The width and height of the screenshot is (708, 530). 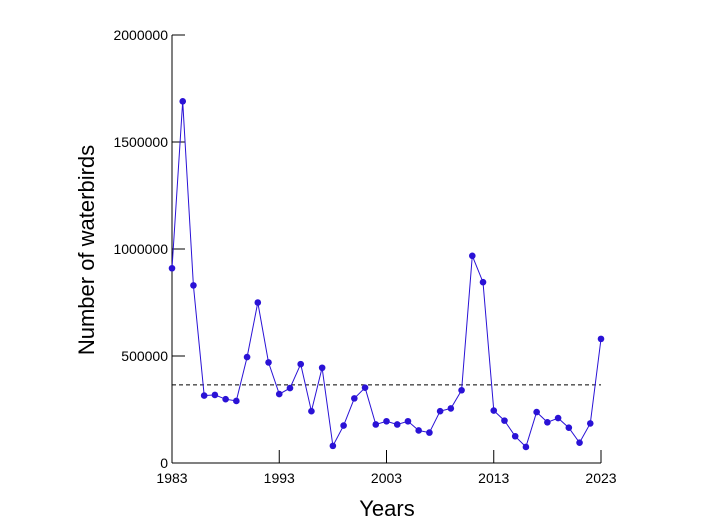 I want to click on x-axis: 1983 1993 2003 2013 2023, so click(x=386, y=468).